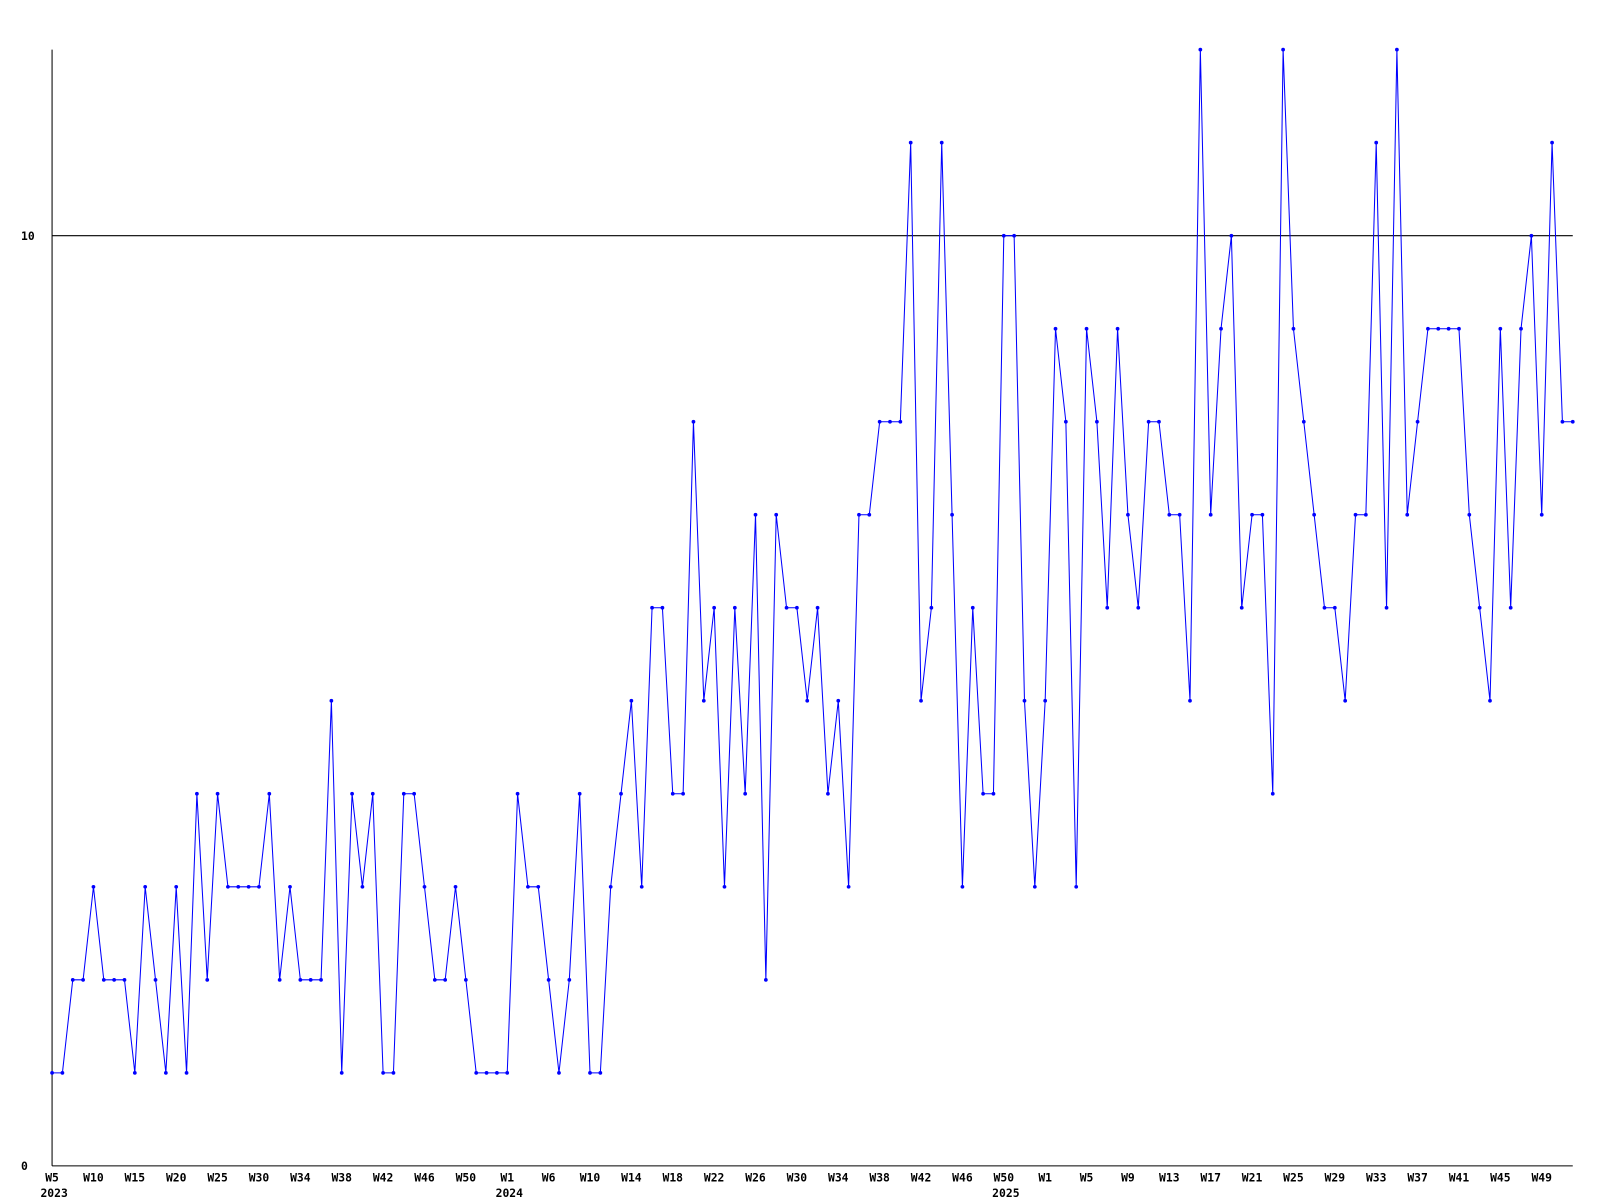 The image size is (1600, 1200). What do you see at coordinates (1210, 1177) in the screenshot?
I see `x-tick-label: W17` at bounding box center [1210, 1177].